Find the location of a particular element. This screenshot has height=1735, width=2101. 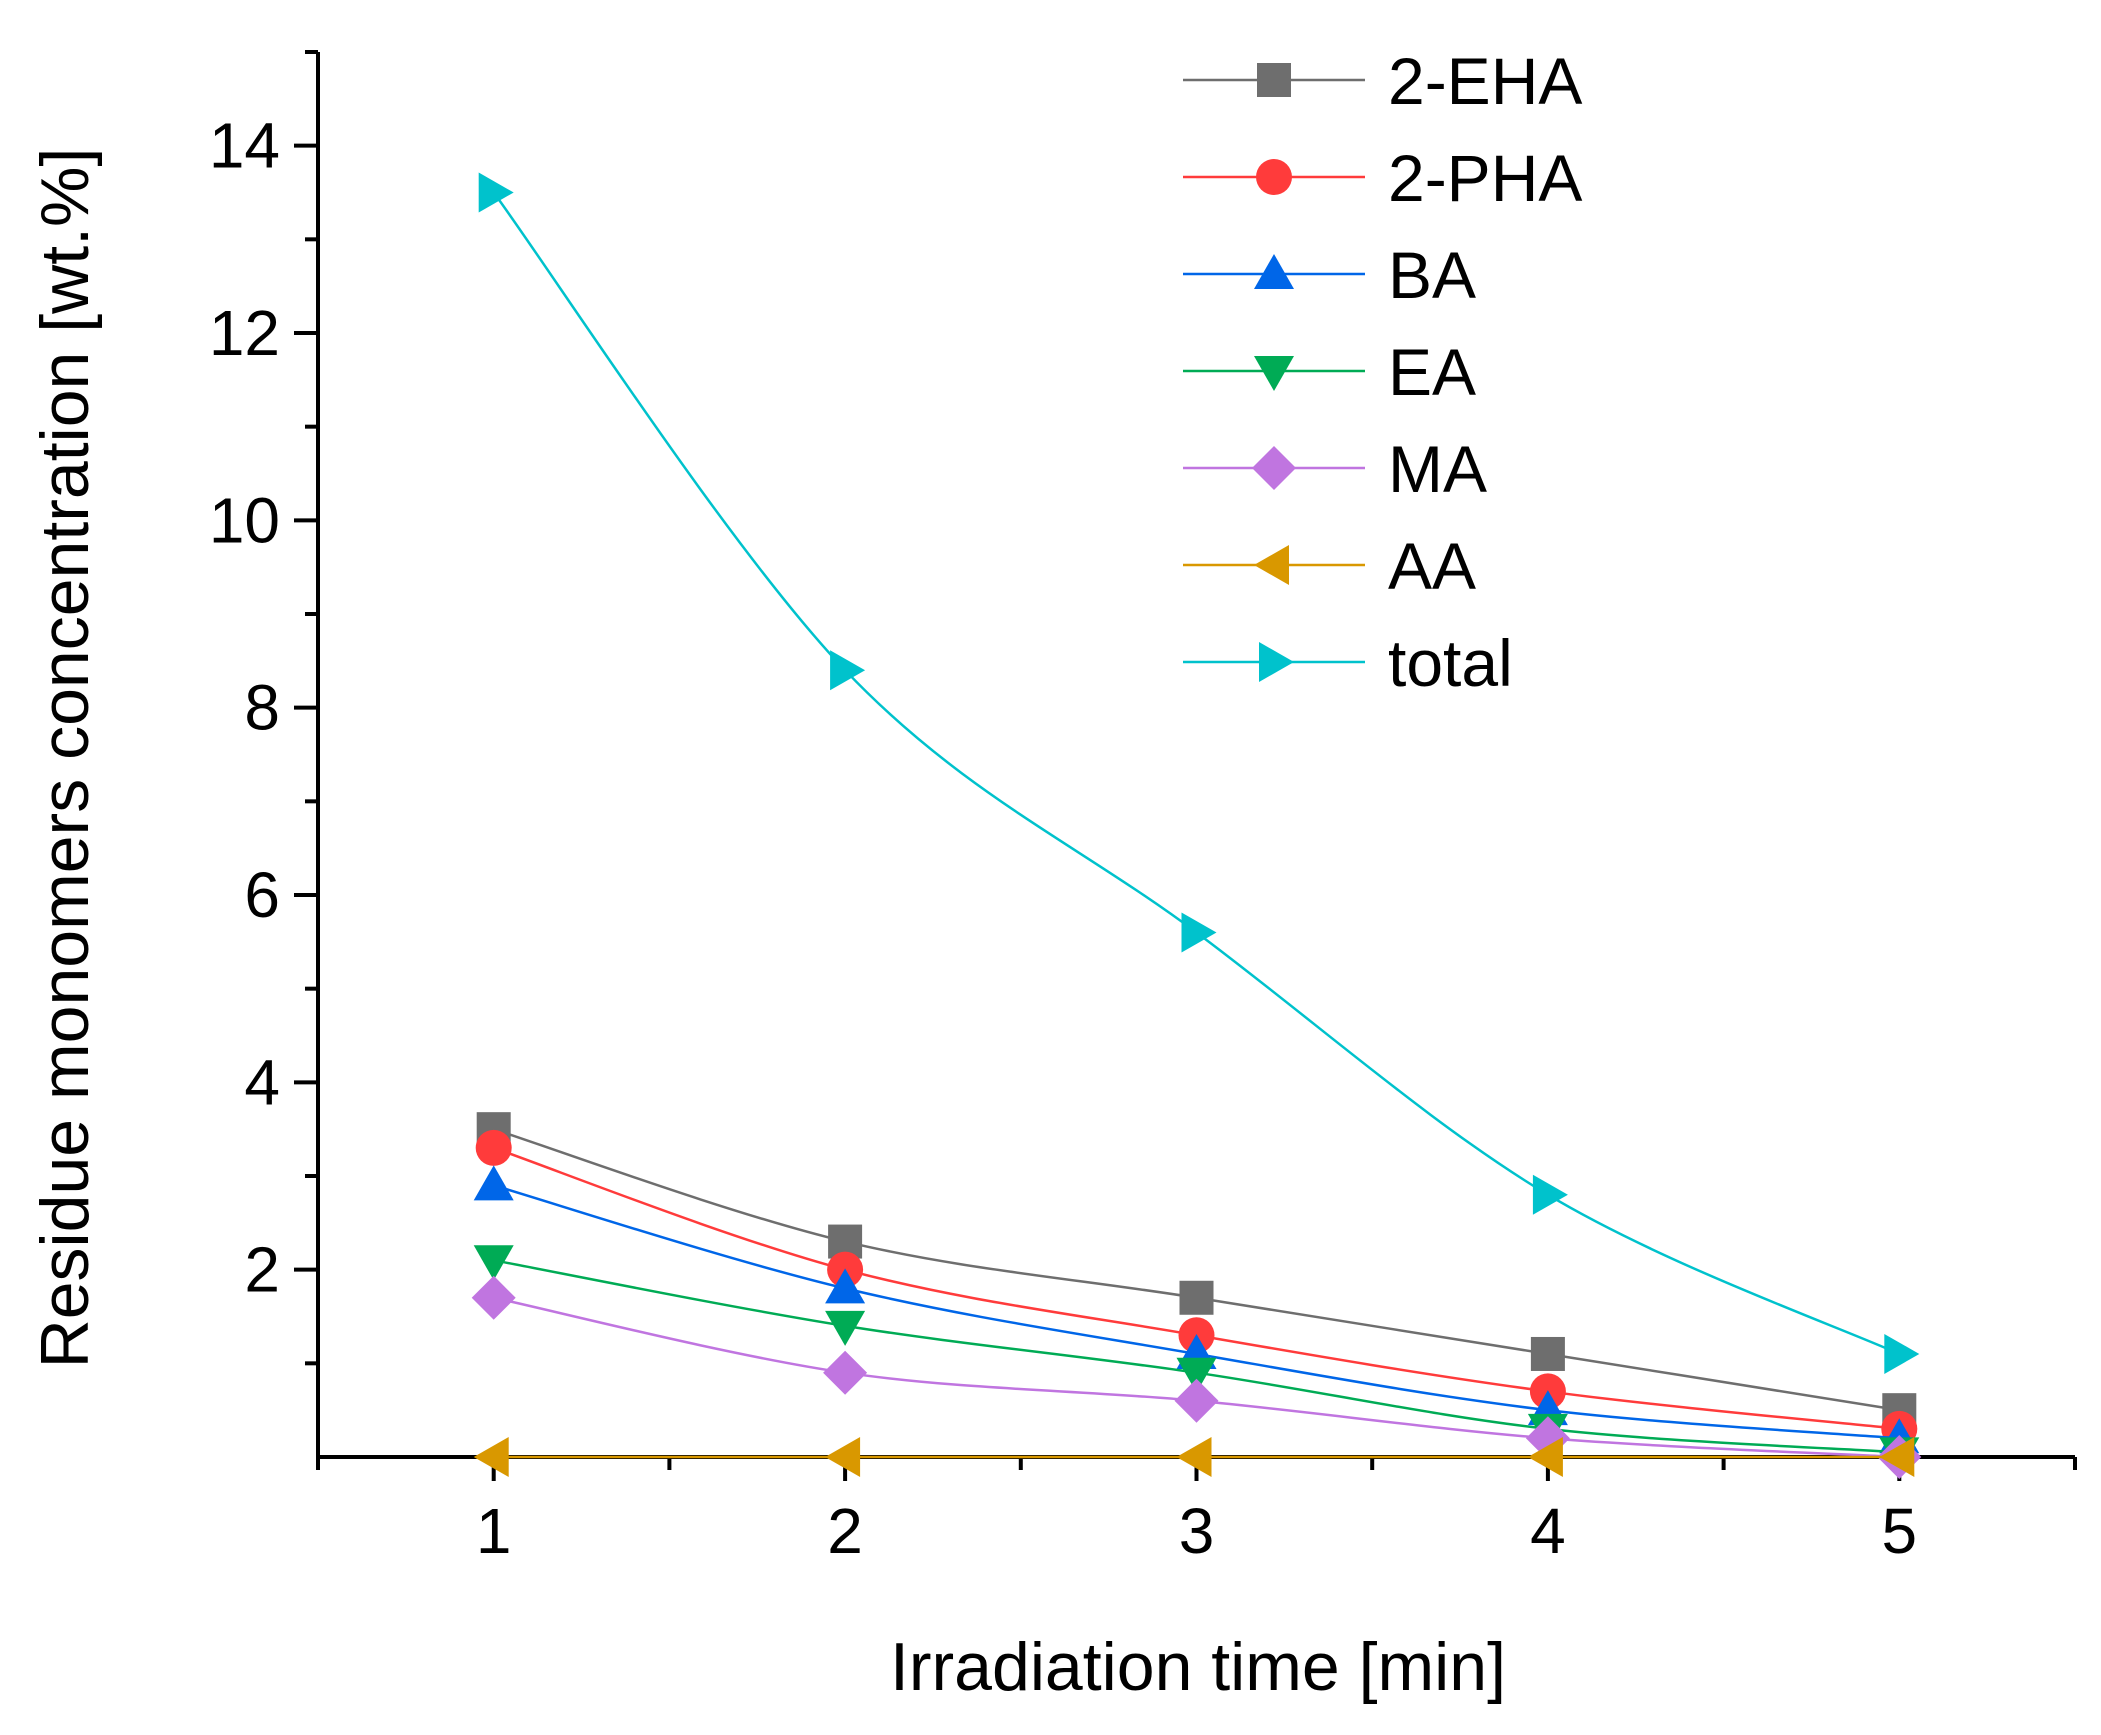

x-tick-label: 4 is located at coordinates (1548, 1531).